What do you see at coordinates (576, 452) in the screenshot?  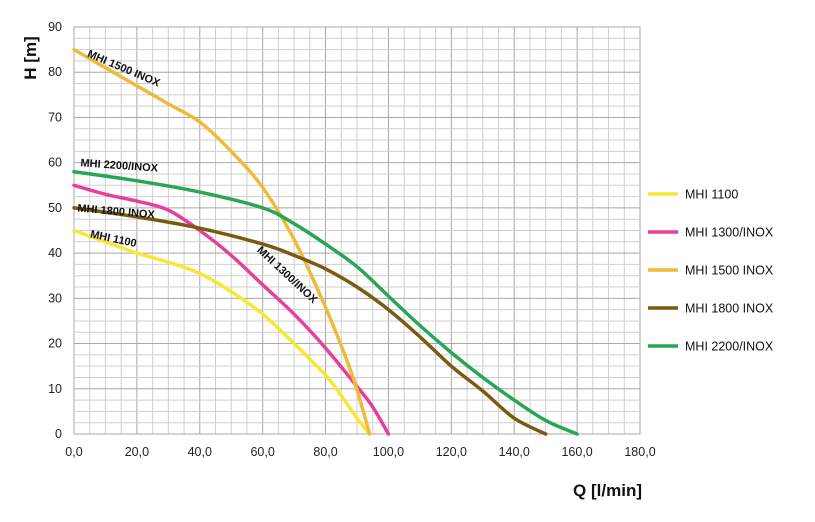 I see `x-tick-label: 160,0` at bounding box center [576, 452].